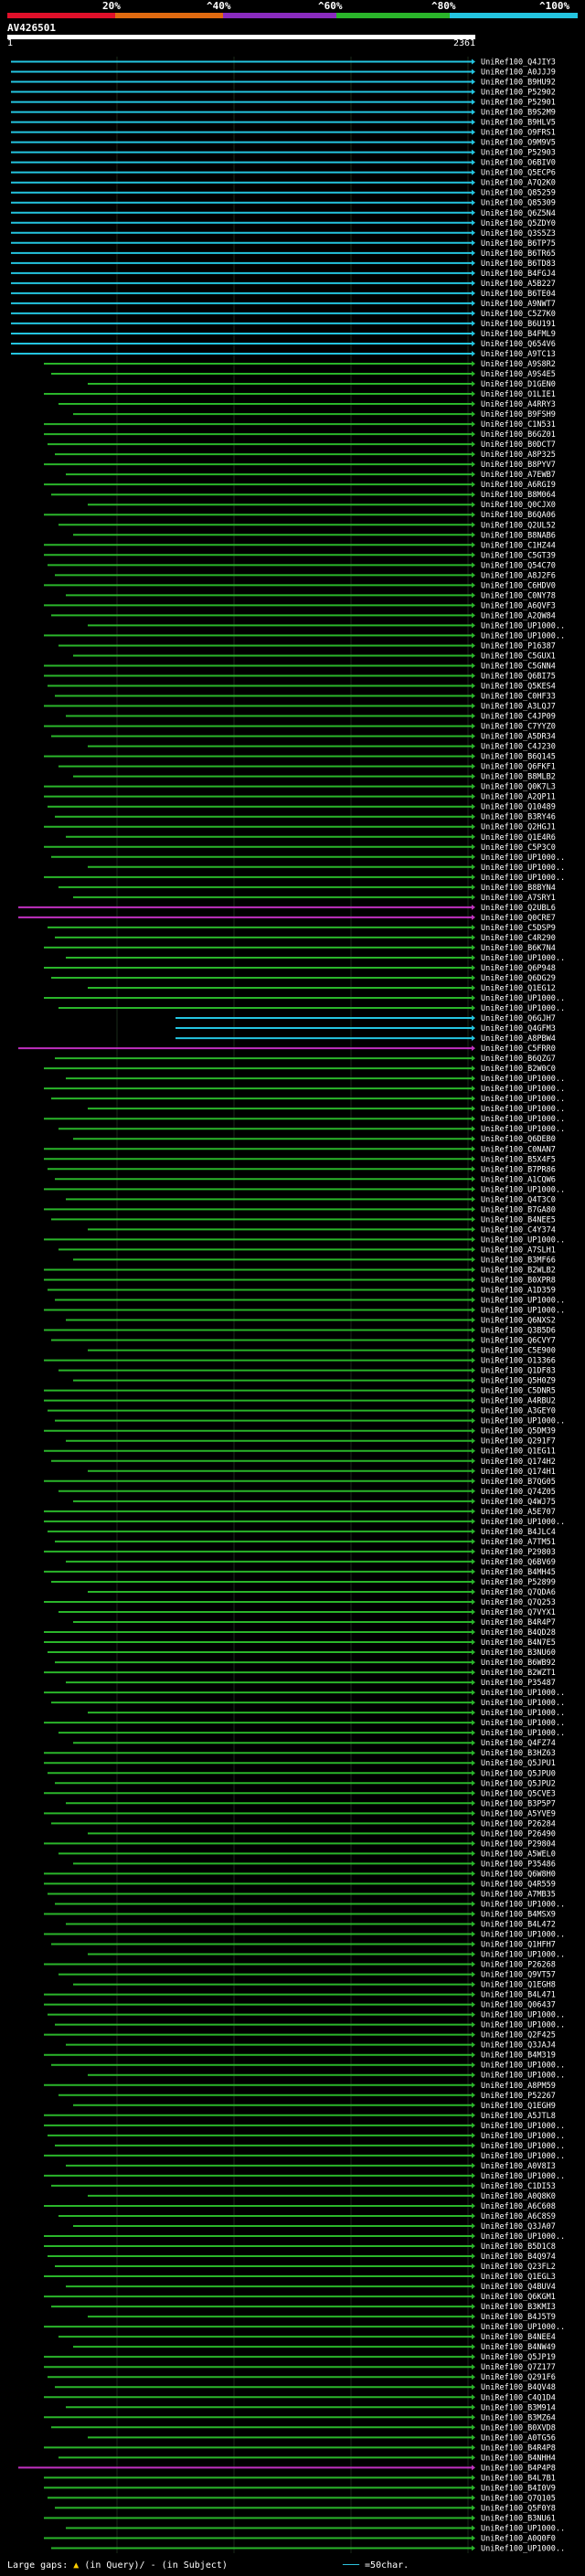 Image resolution: width=585 pixels, height=2576 pixels. Describe the element at coordinates (302, 1773) in the screenshot. I see `hit-row: UniRef100_Q5JPU0` at that location.